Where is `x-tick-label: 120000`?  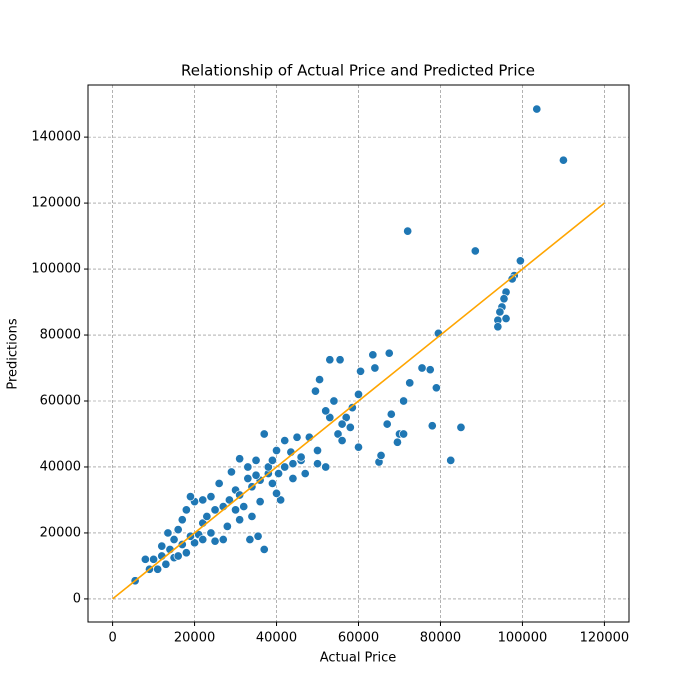
x-tick-label: 120000 is located at coordinates (605, 638).